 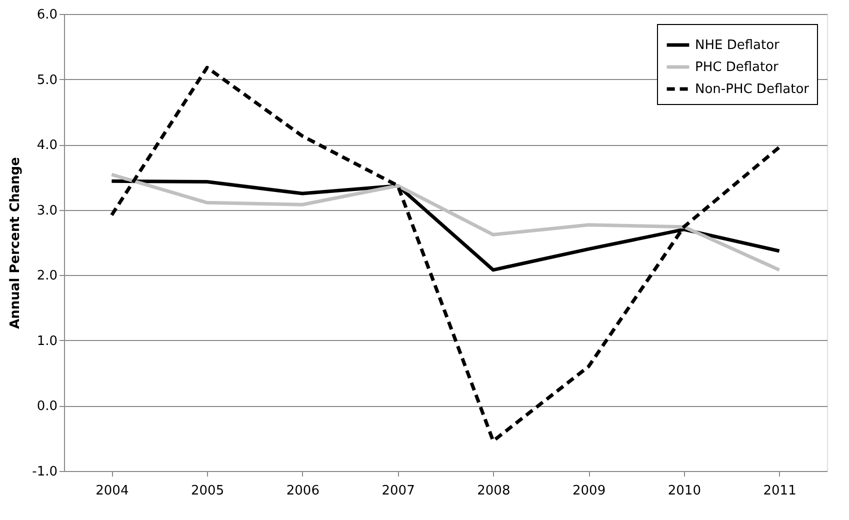 I want to click on x-tick-label: 2011, so click(x=779, y=491).